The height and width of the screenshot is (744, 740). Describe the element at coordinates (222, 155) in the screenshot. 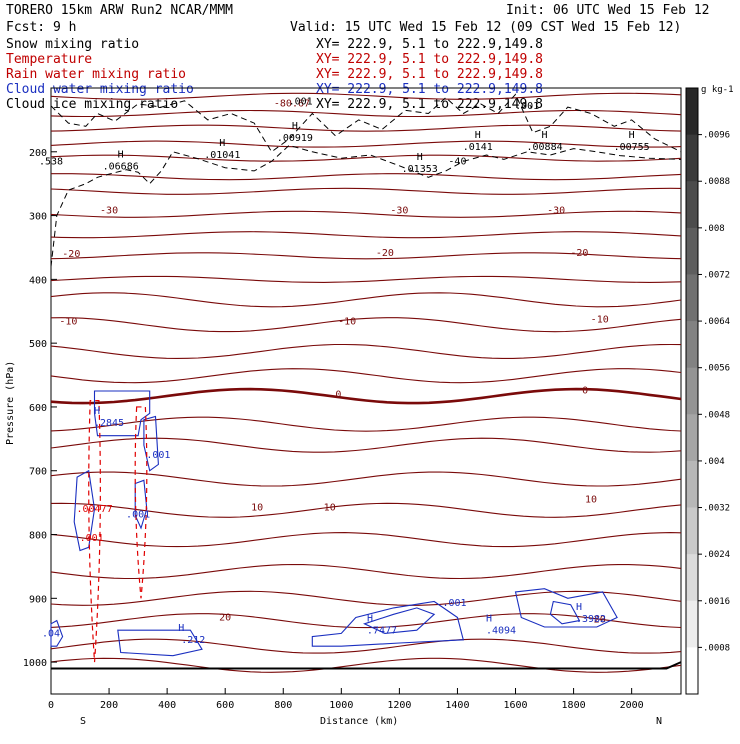

I see `ice-max-value: .01041` at that location.